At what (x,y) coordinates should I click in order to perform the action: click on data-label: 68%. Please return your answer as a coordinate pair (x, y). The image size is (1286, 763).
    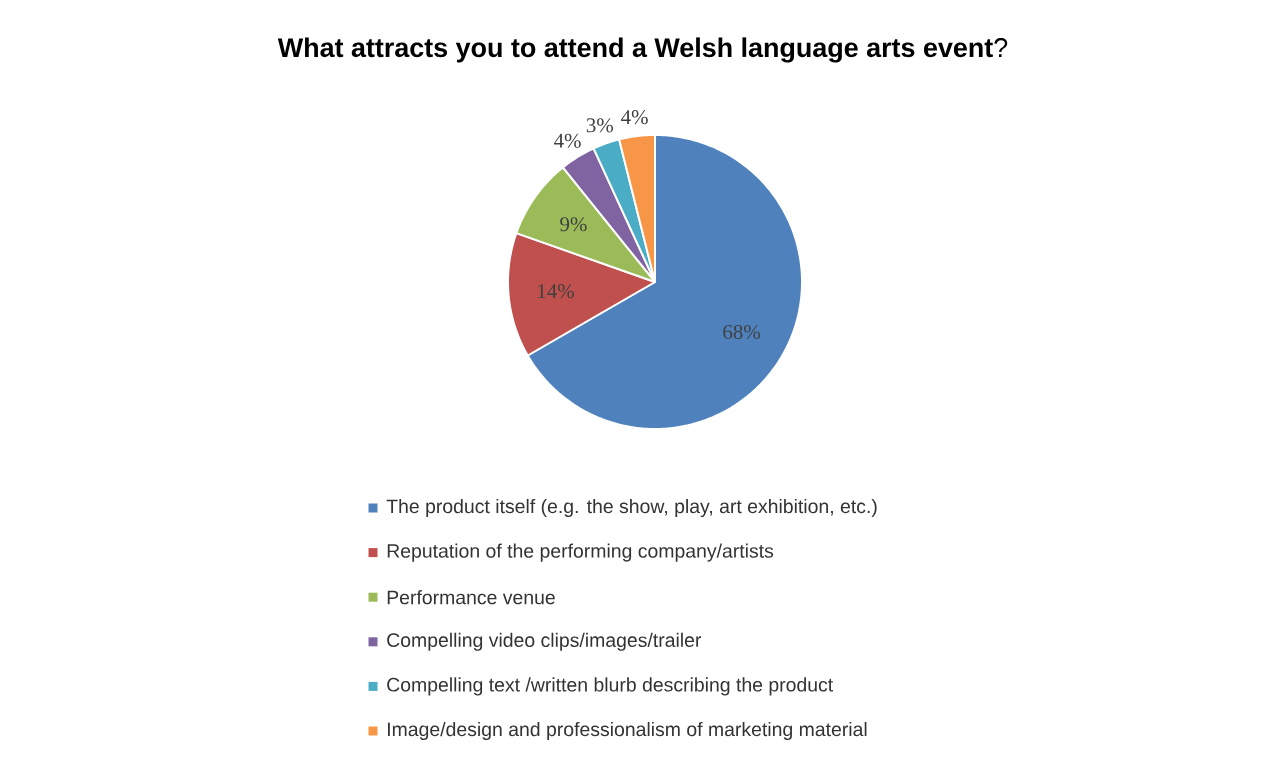
    Looking at the image, I should click on (742, 332).